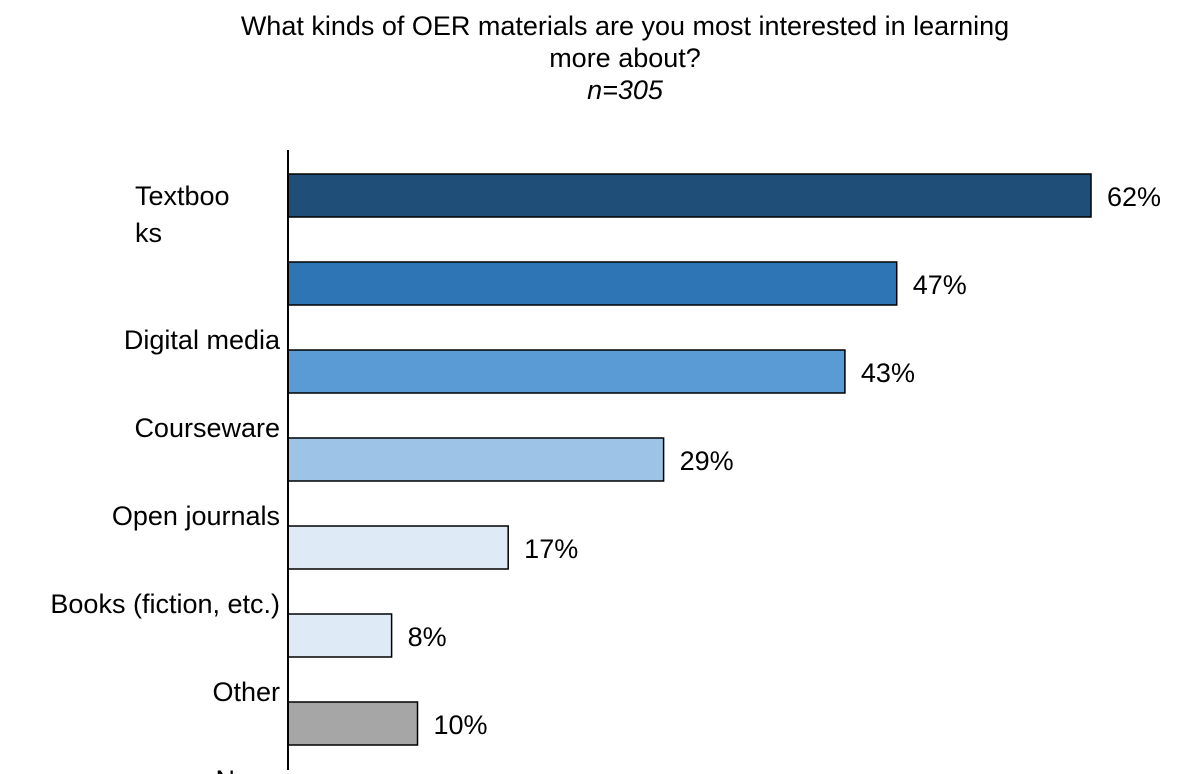 This screenshot has height=774, width=1177. I want to click on data-label-1: 47%, so click(940, 285).